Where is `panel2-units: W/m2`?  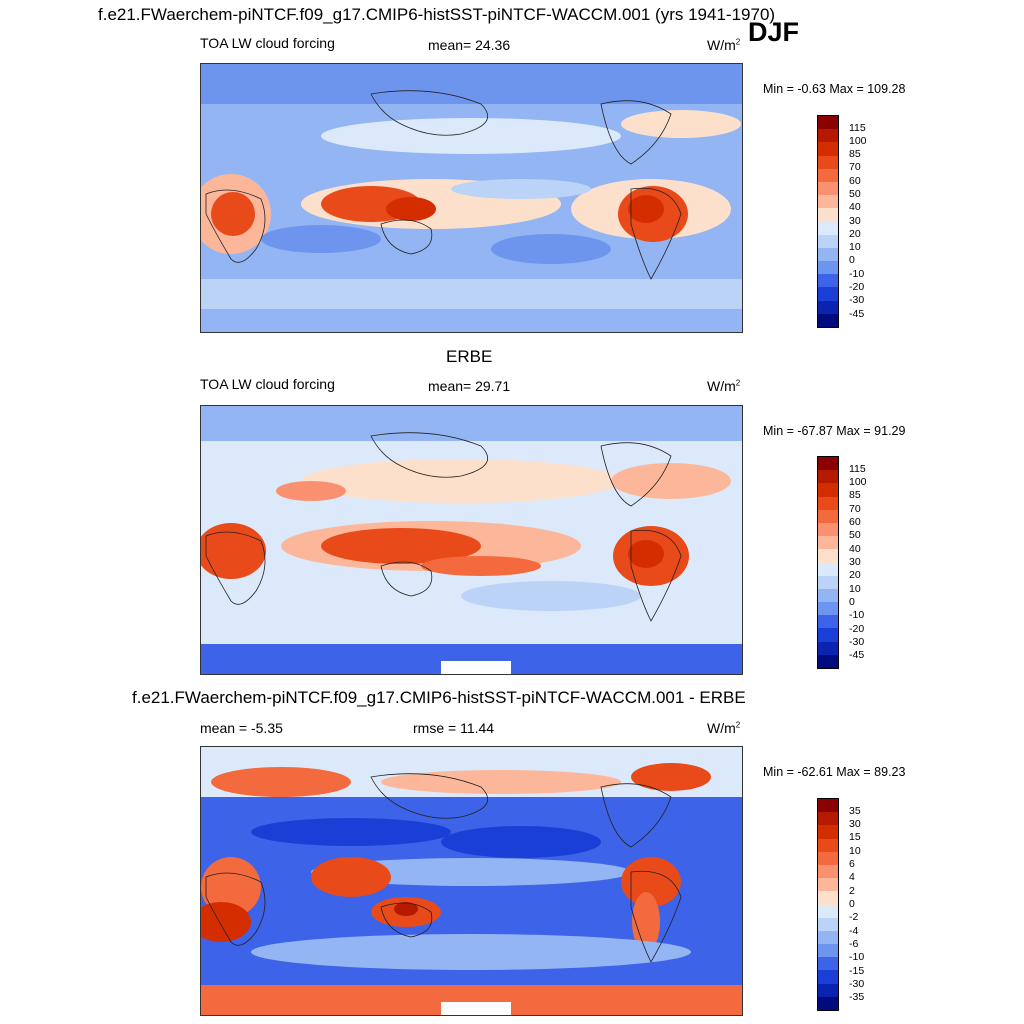
panel2-units: W/m2 is located at coordinates (724, 386).